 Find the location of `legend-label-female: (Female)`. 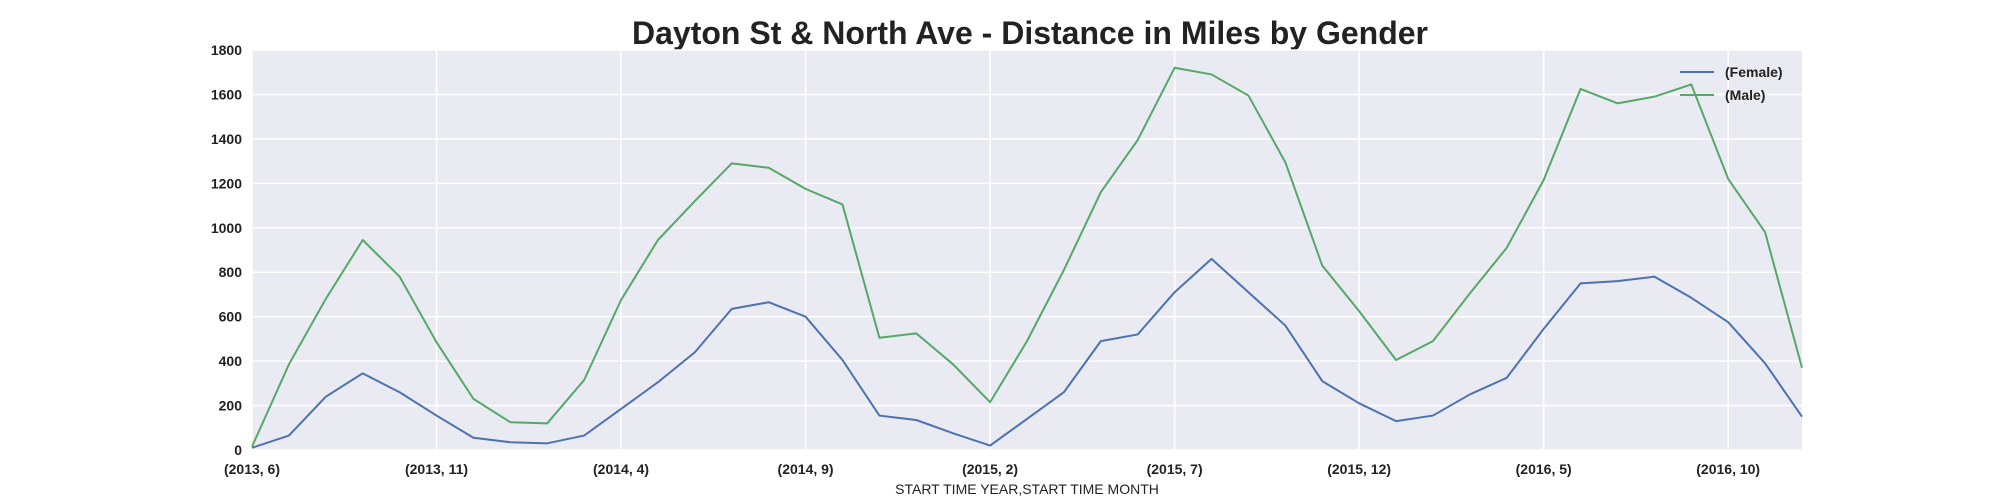

legend-label-female: (Female) is located at coordinates (1754, 72).